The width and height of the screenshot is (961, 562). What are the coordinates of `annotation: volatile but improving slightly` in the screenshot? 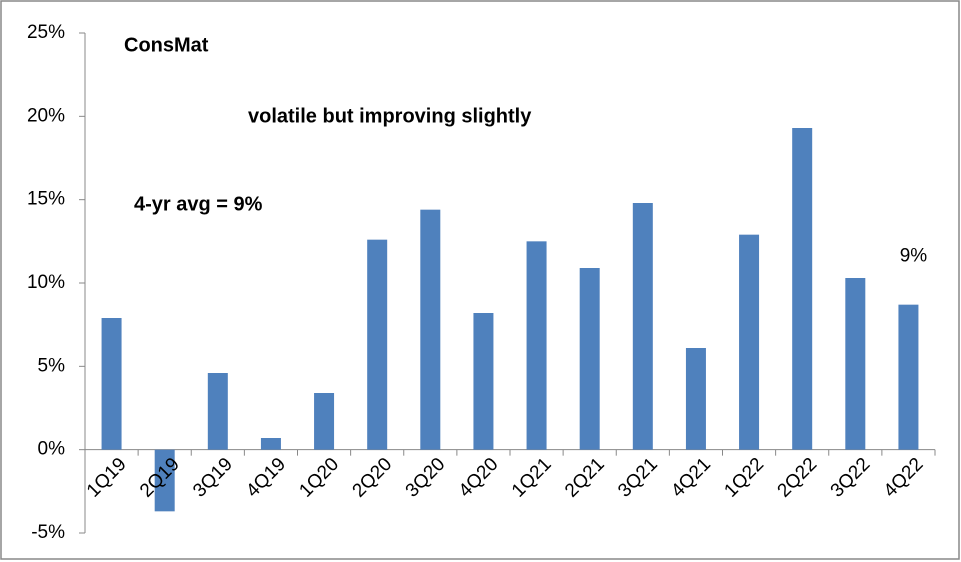 It's located at (390, 116).